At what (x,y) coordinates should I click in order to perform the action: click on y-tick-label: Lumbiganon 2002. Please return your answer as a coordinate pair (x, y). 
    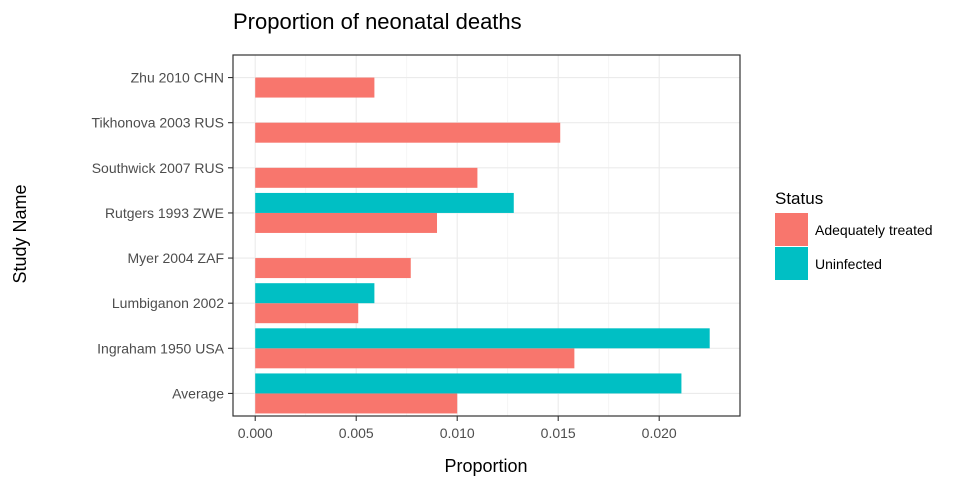
    Looking at the image, I should click on (168, 303).